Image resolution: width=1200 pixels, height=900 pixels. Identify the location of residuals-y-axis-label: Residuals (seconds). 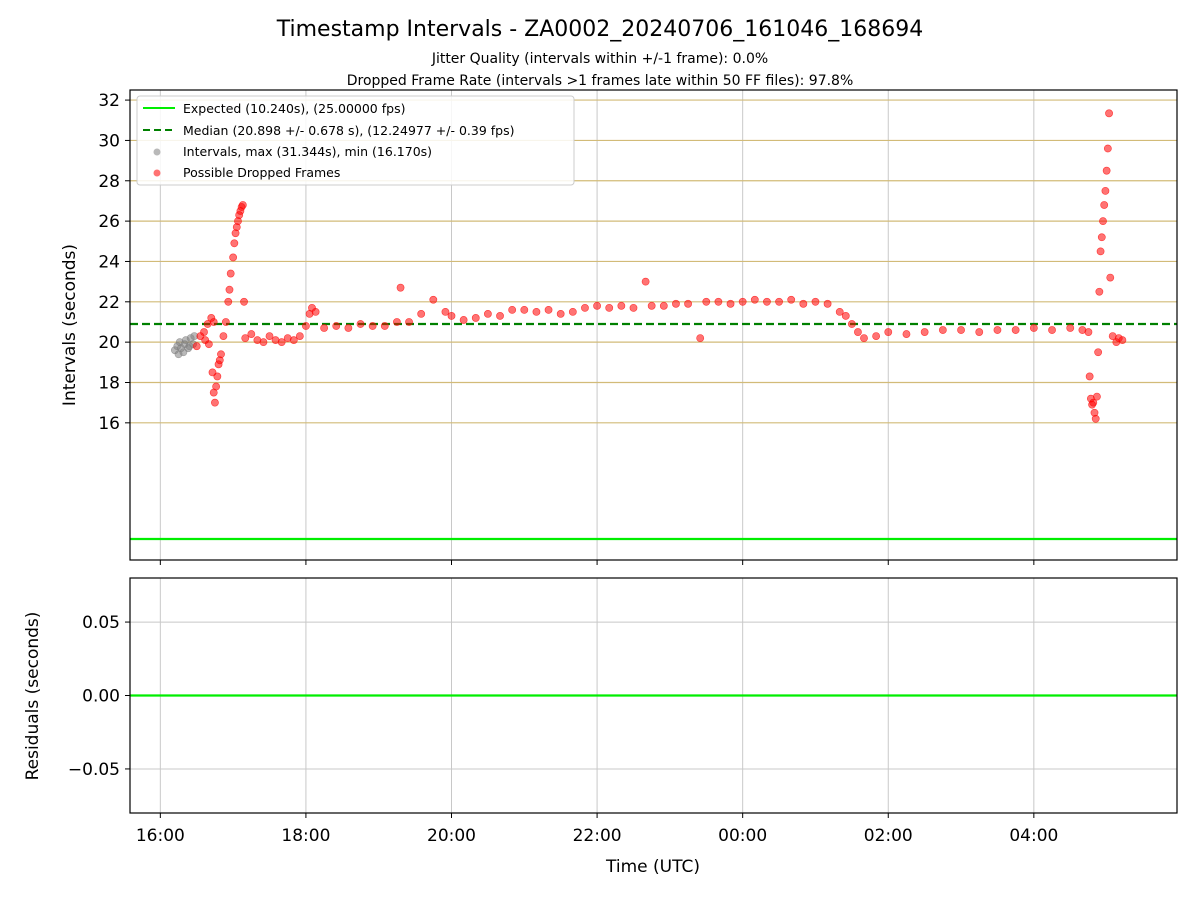
(33, 696).